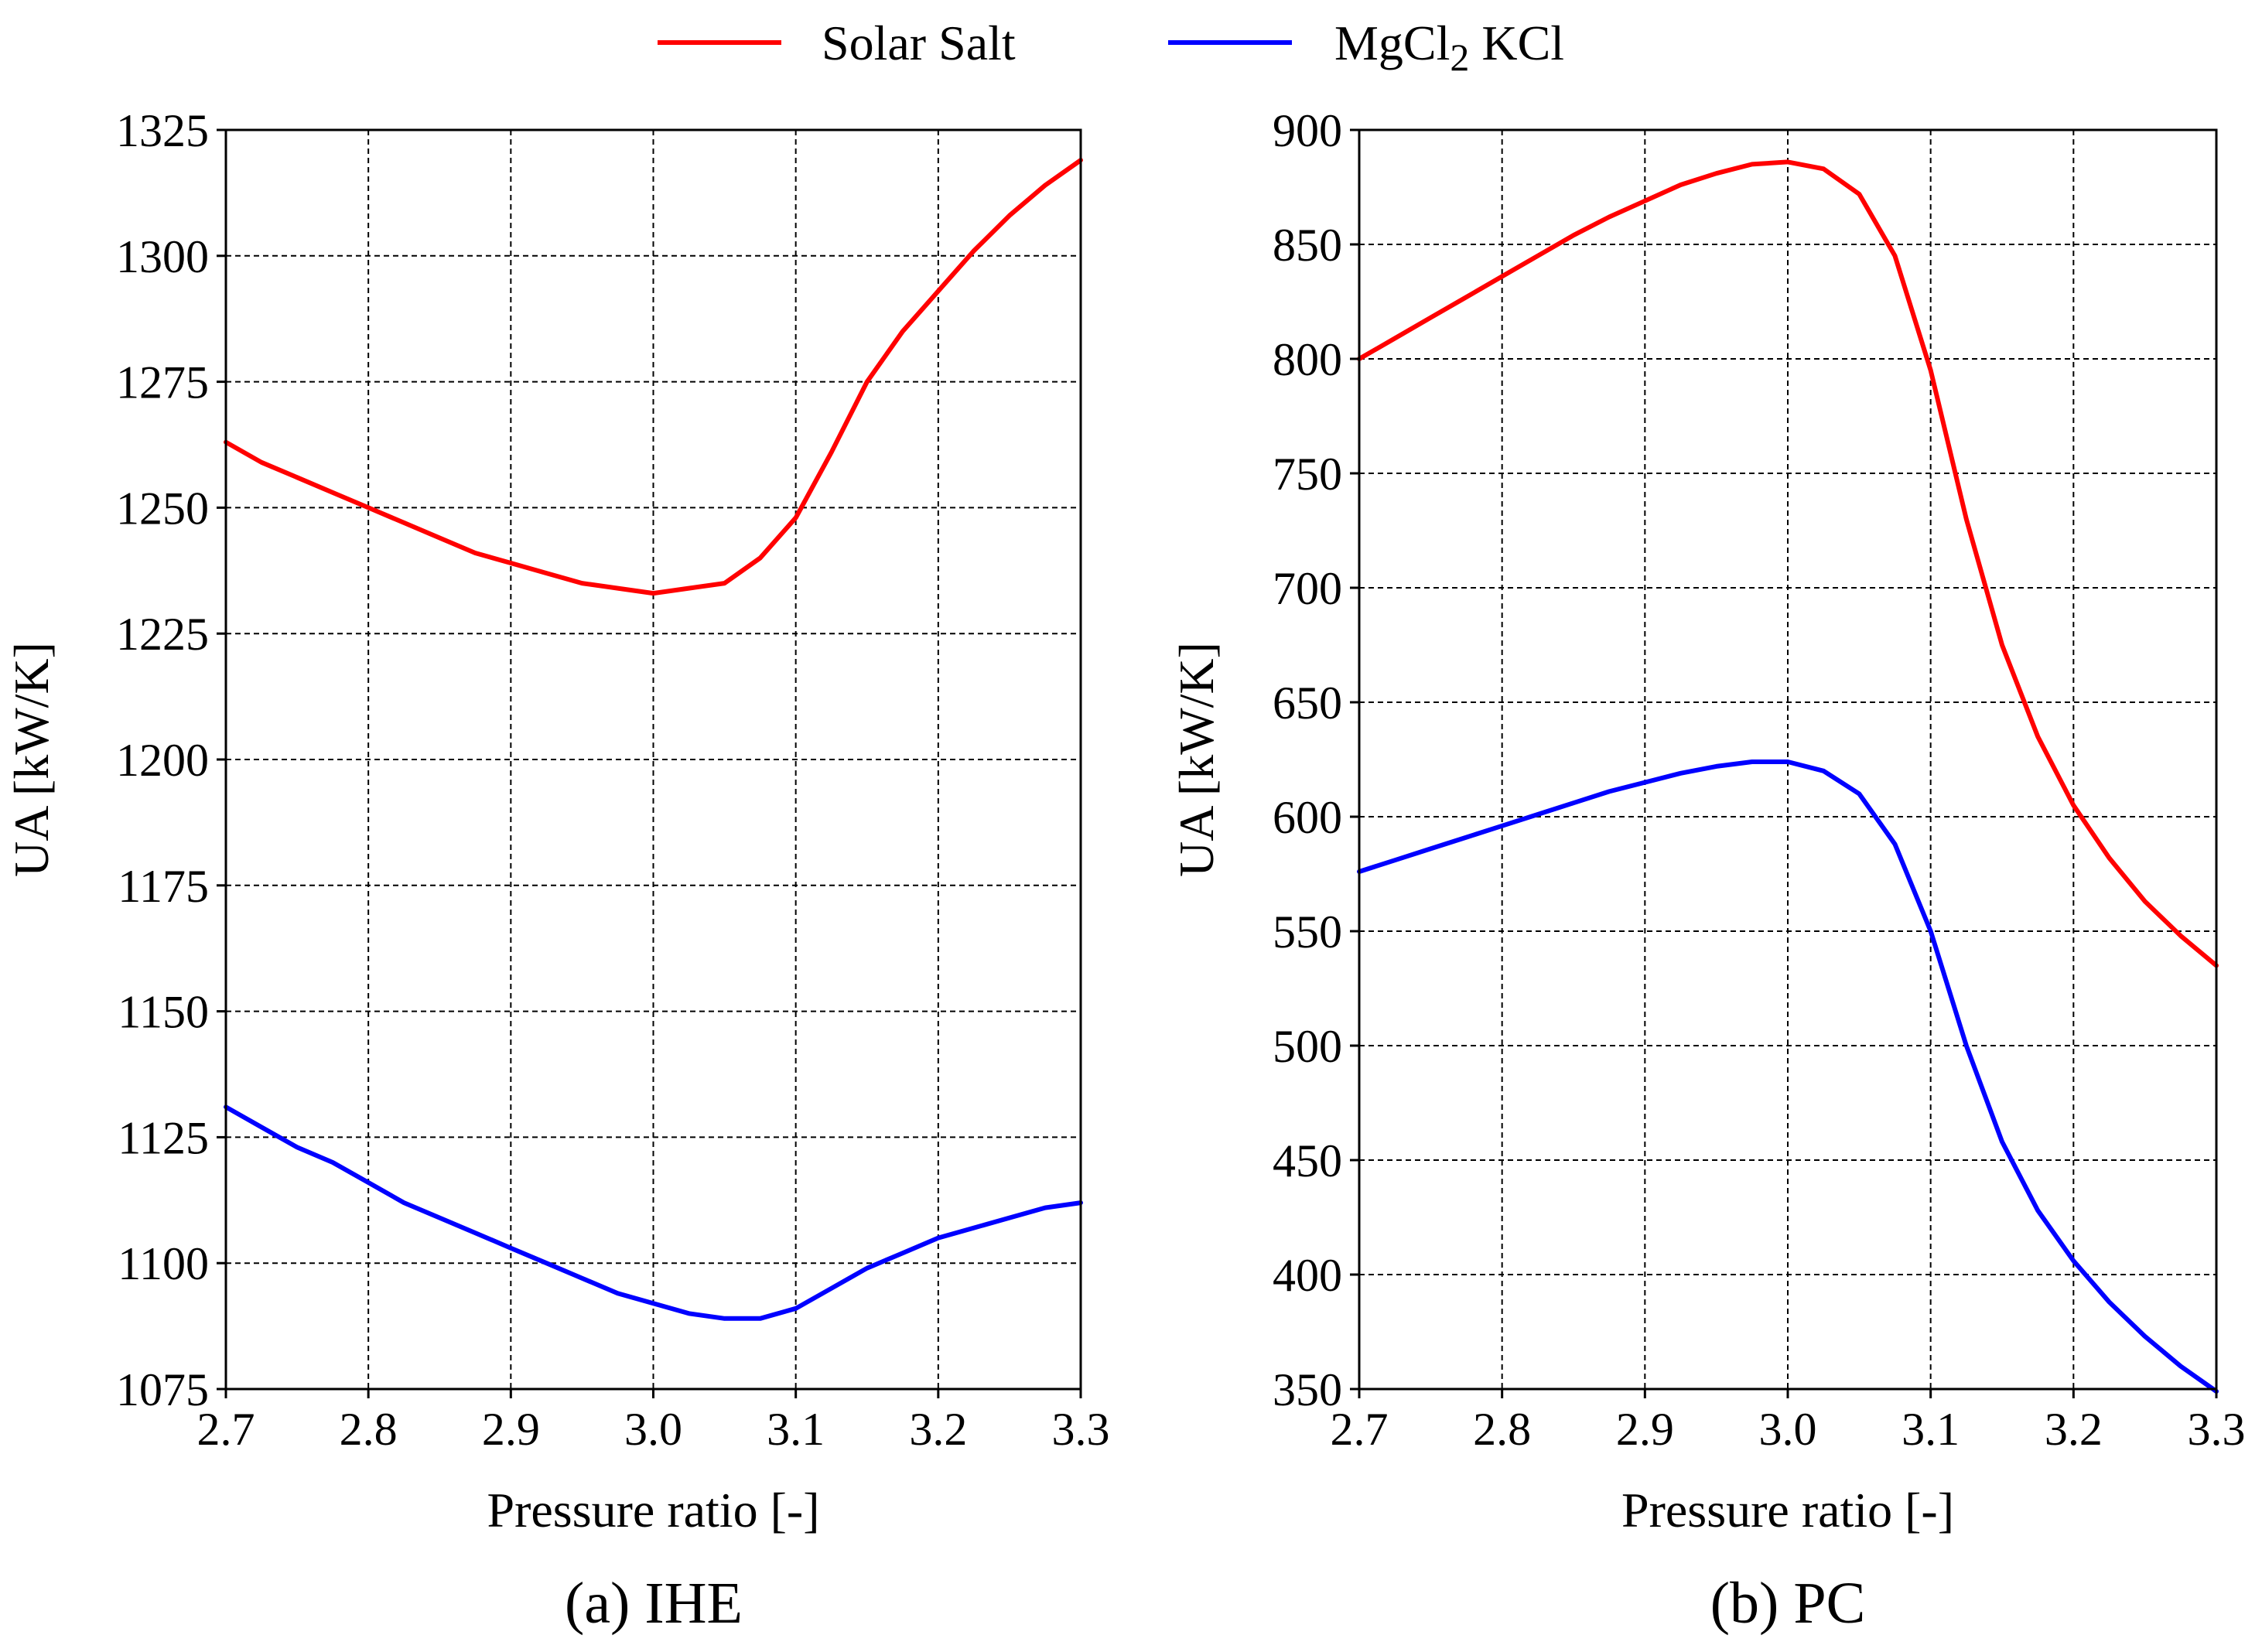  Describe the element at coordinates (1308, 588) in the screenshot. I see `y-tick-label: 700` at that location.